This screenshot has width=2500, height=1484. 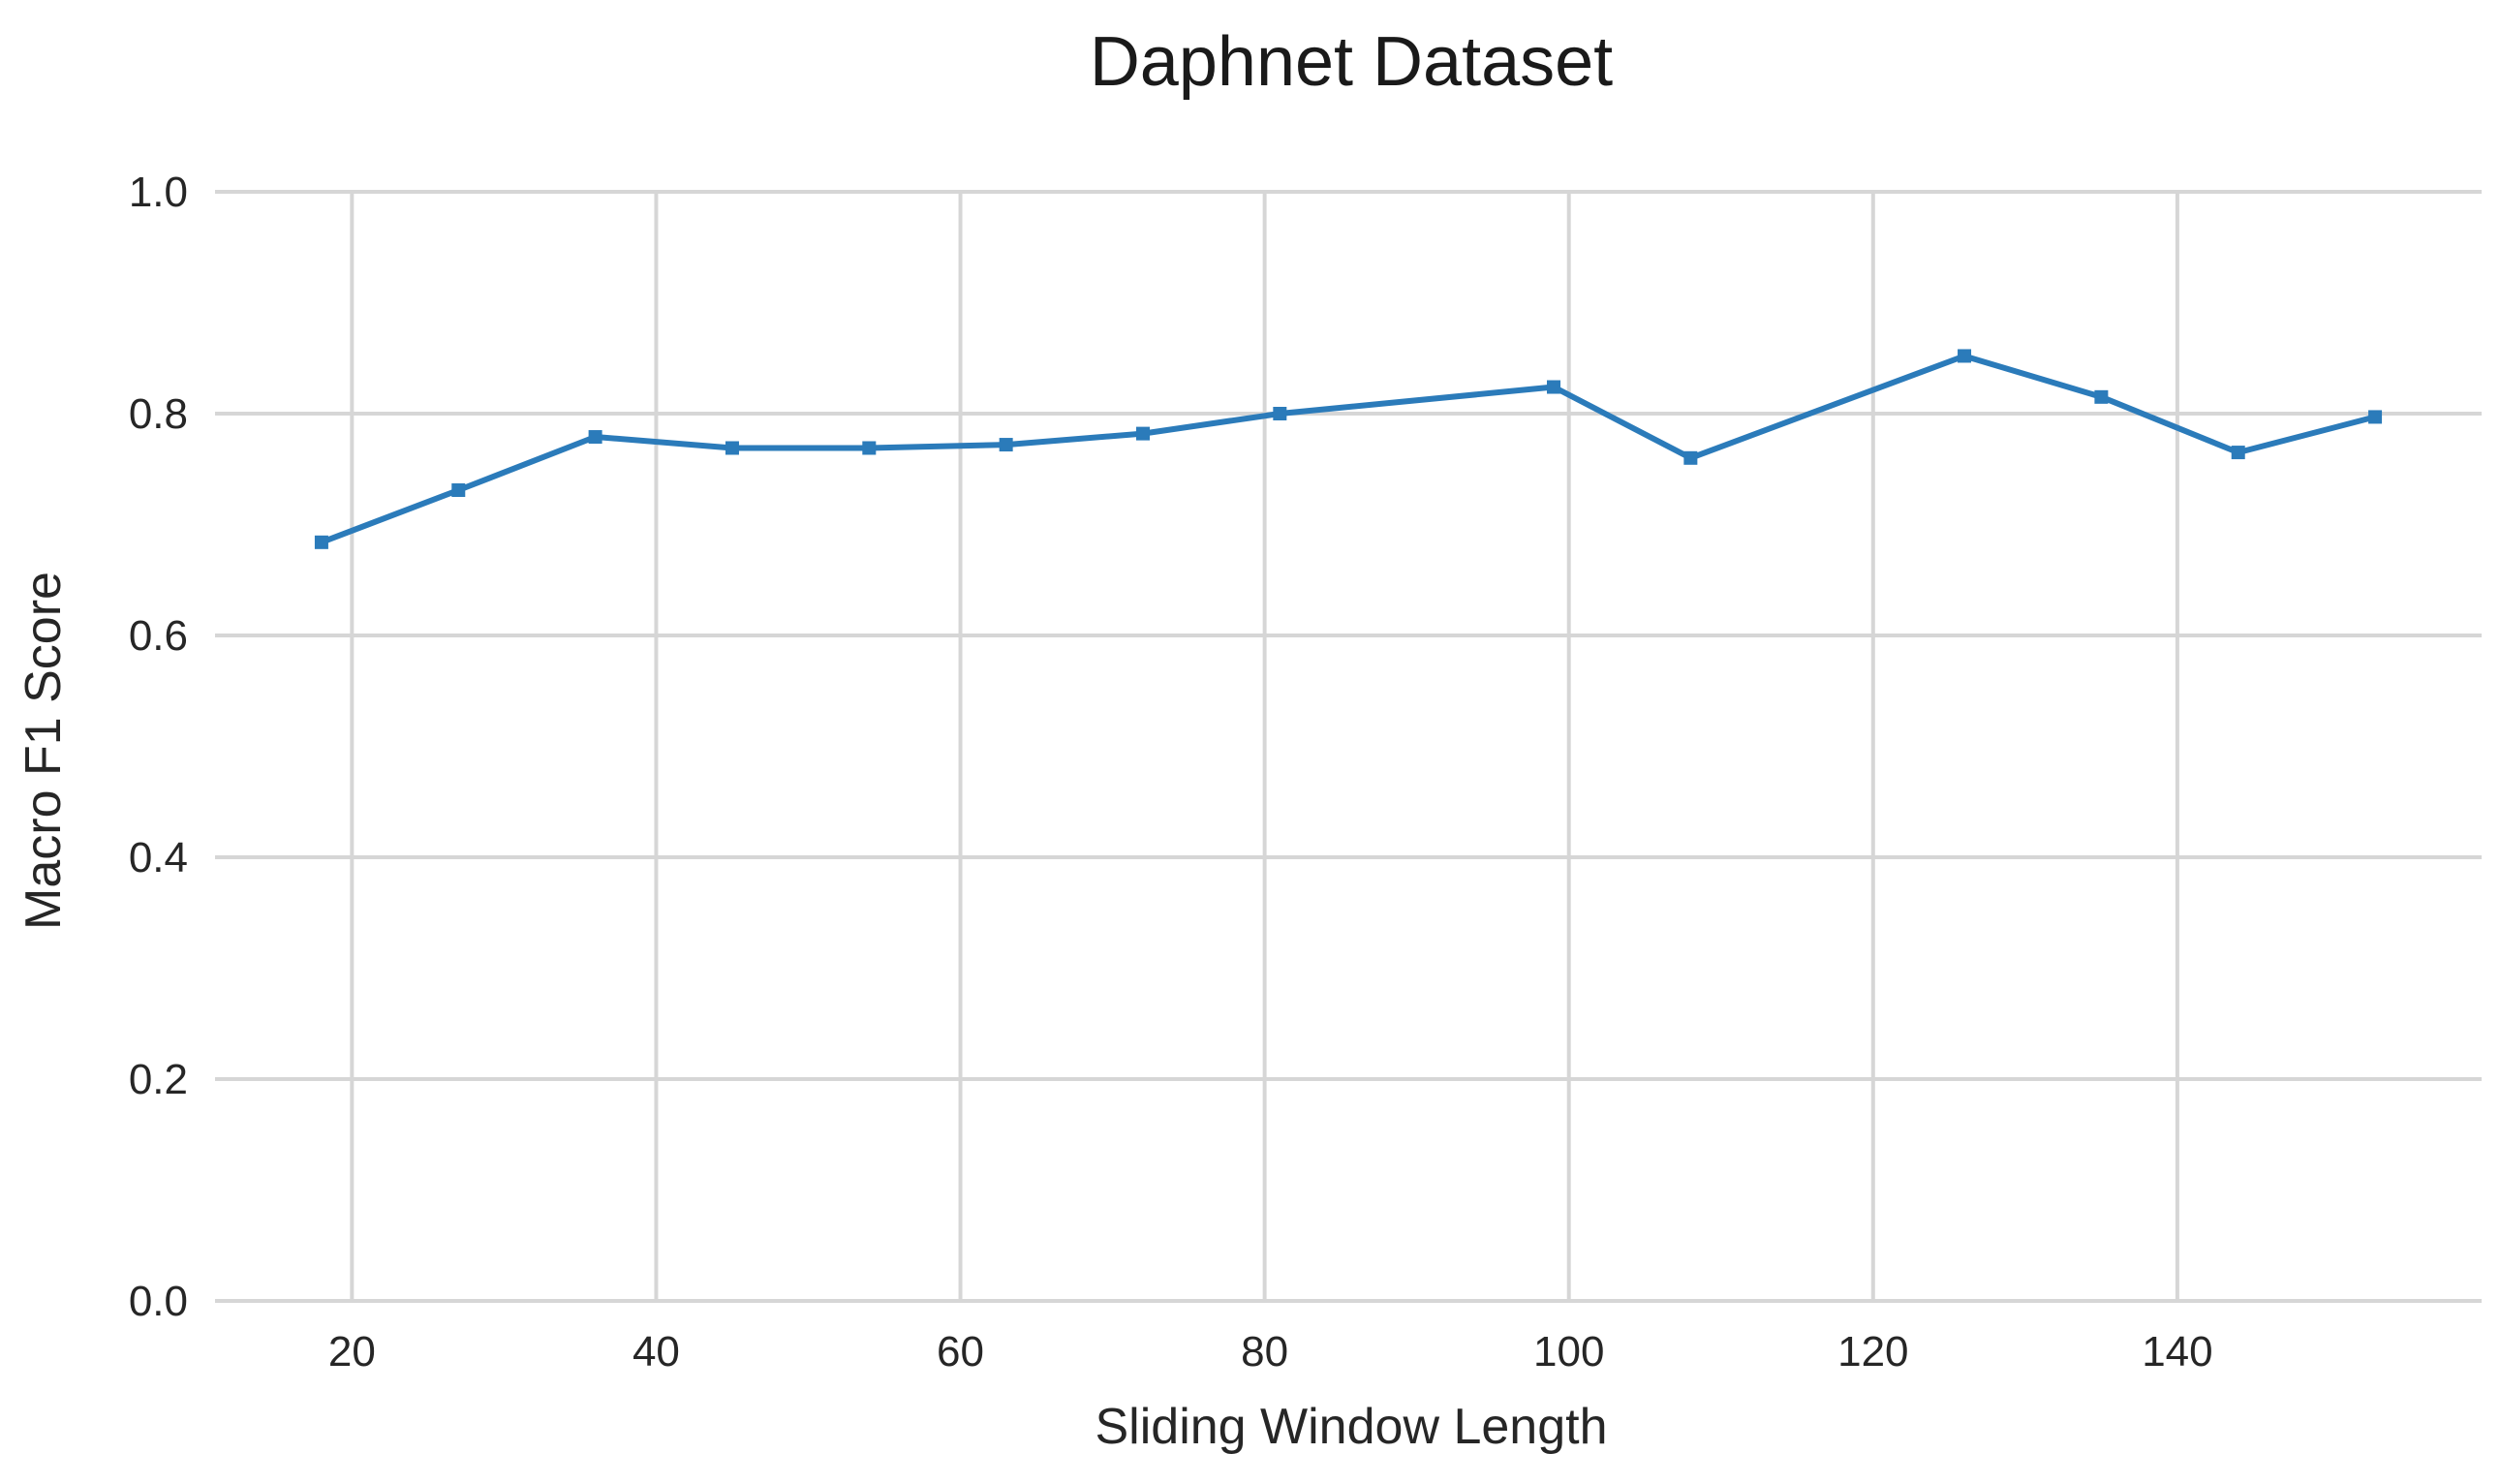 I want to click on x-tick-label: 40, so click(x=656, y=1352).